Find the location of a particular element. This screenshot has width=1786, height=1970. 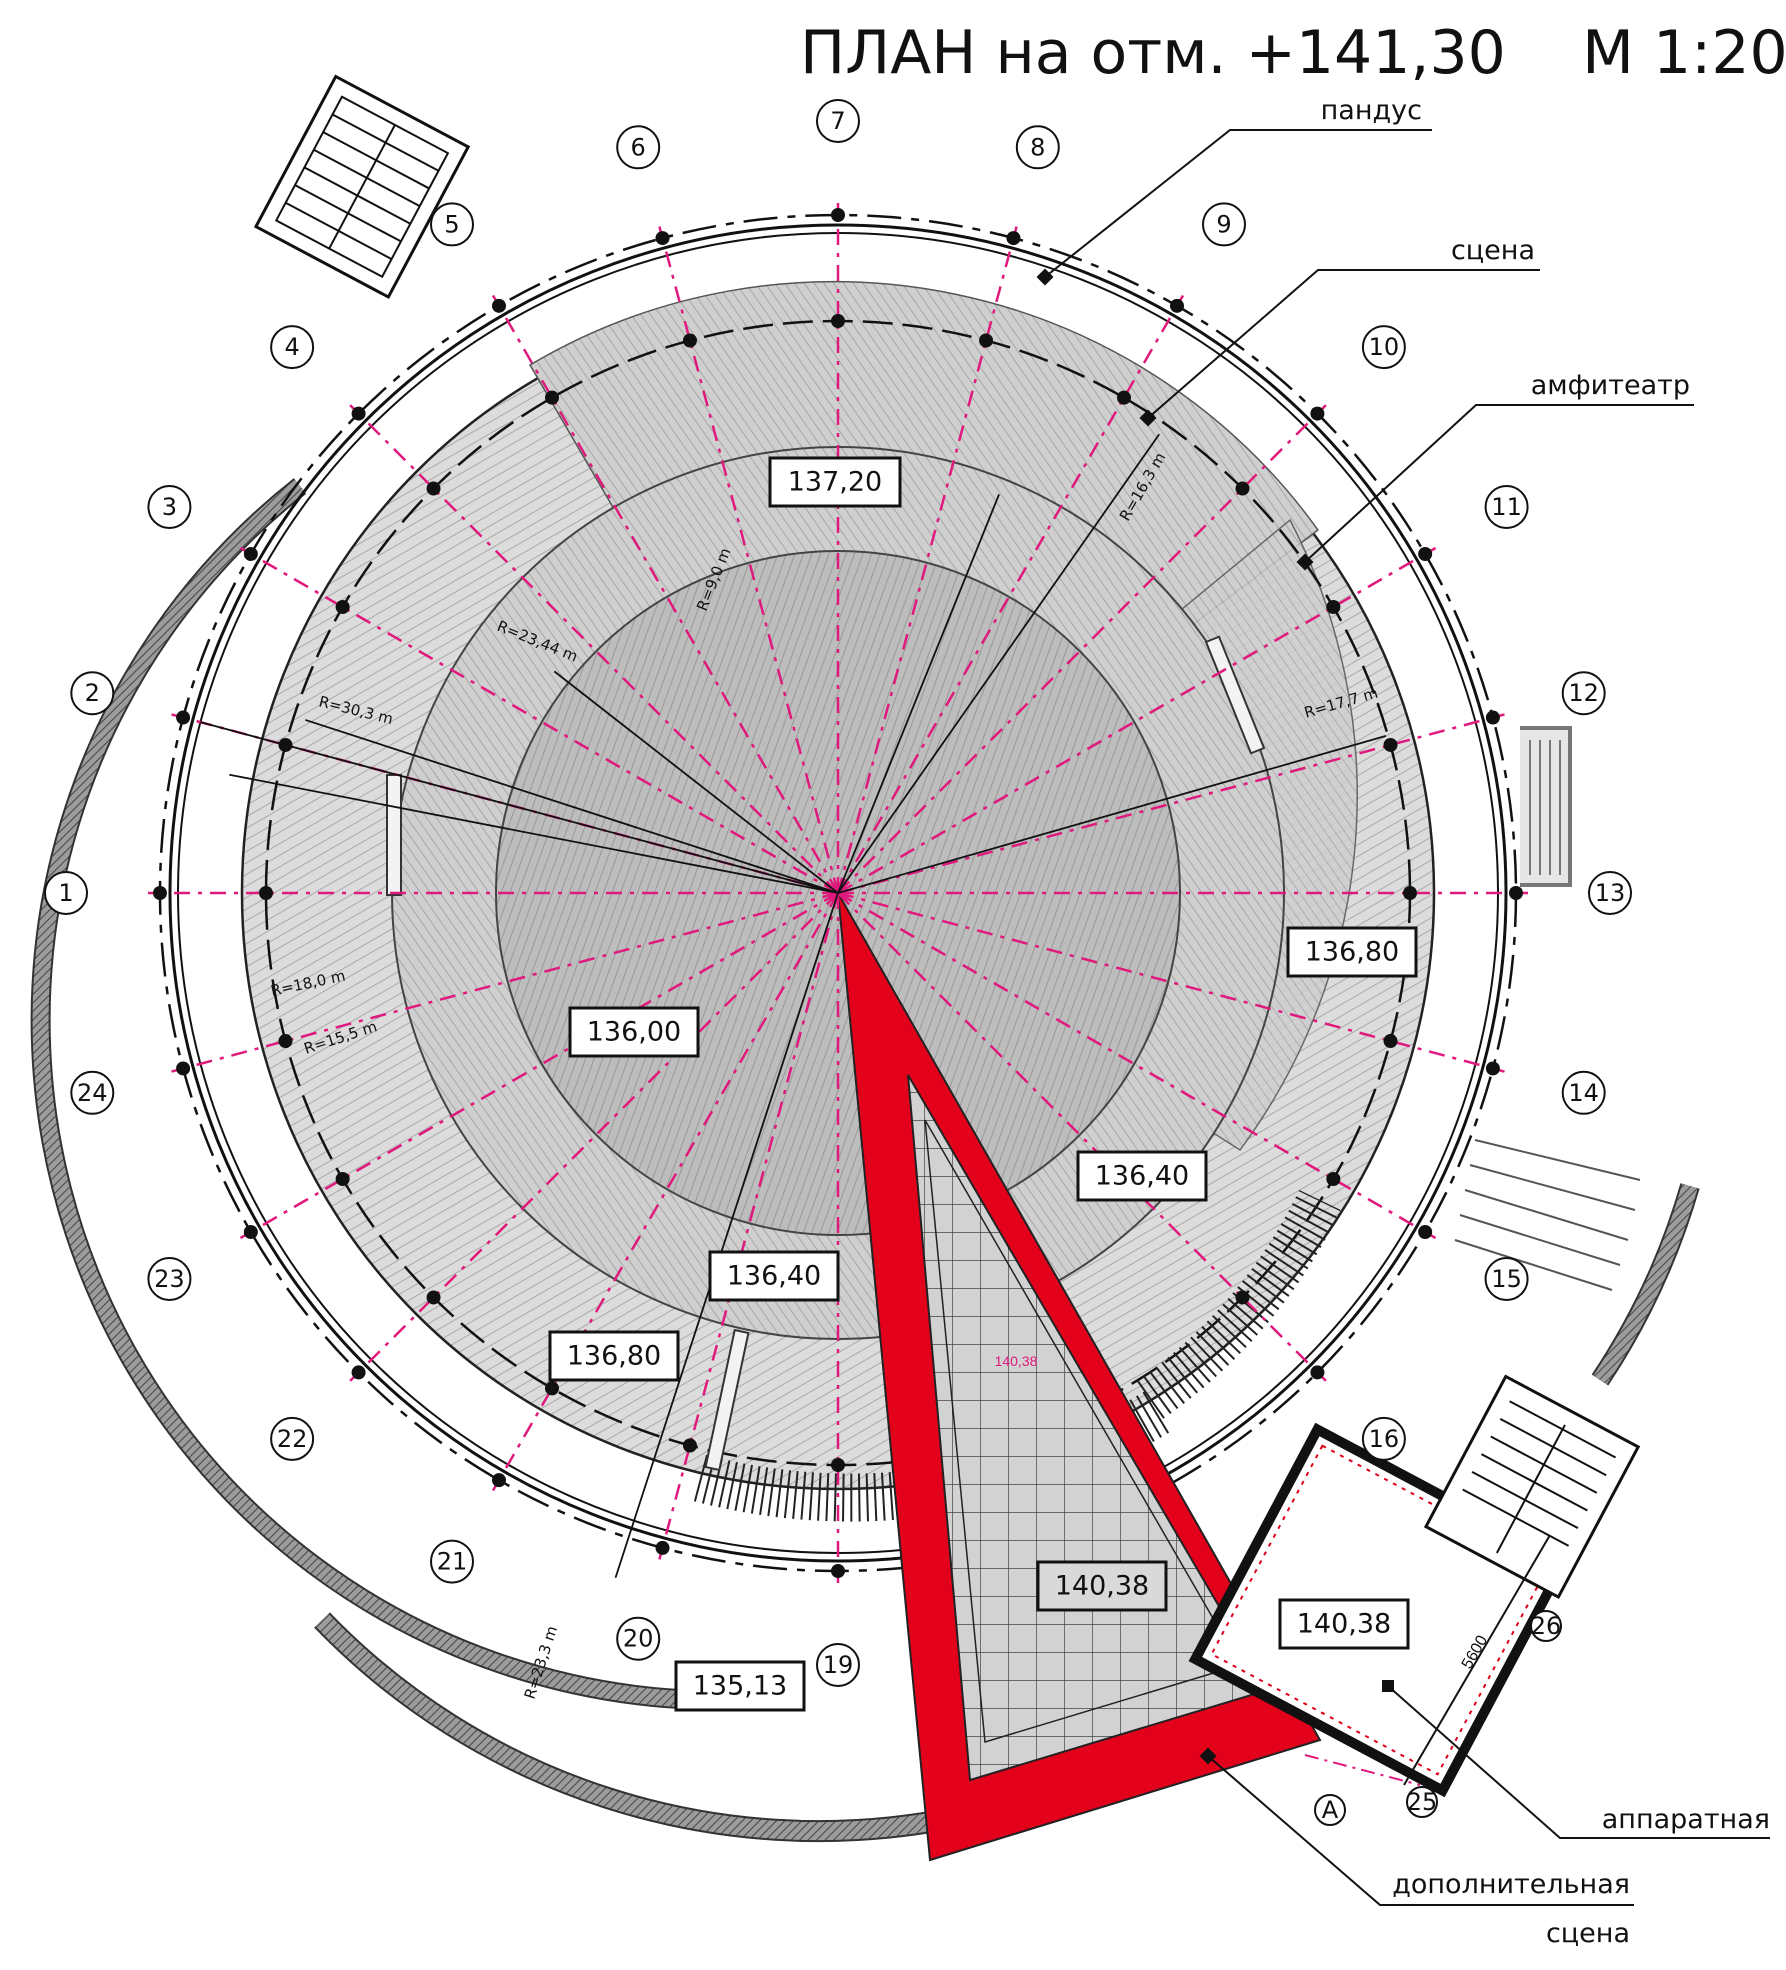

callout-stage: сцена is located at coordinates (1339, 331).